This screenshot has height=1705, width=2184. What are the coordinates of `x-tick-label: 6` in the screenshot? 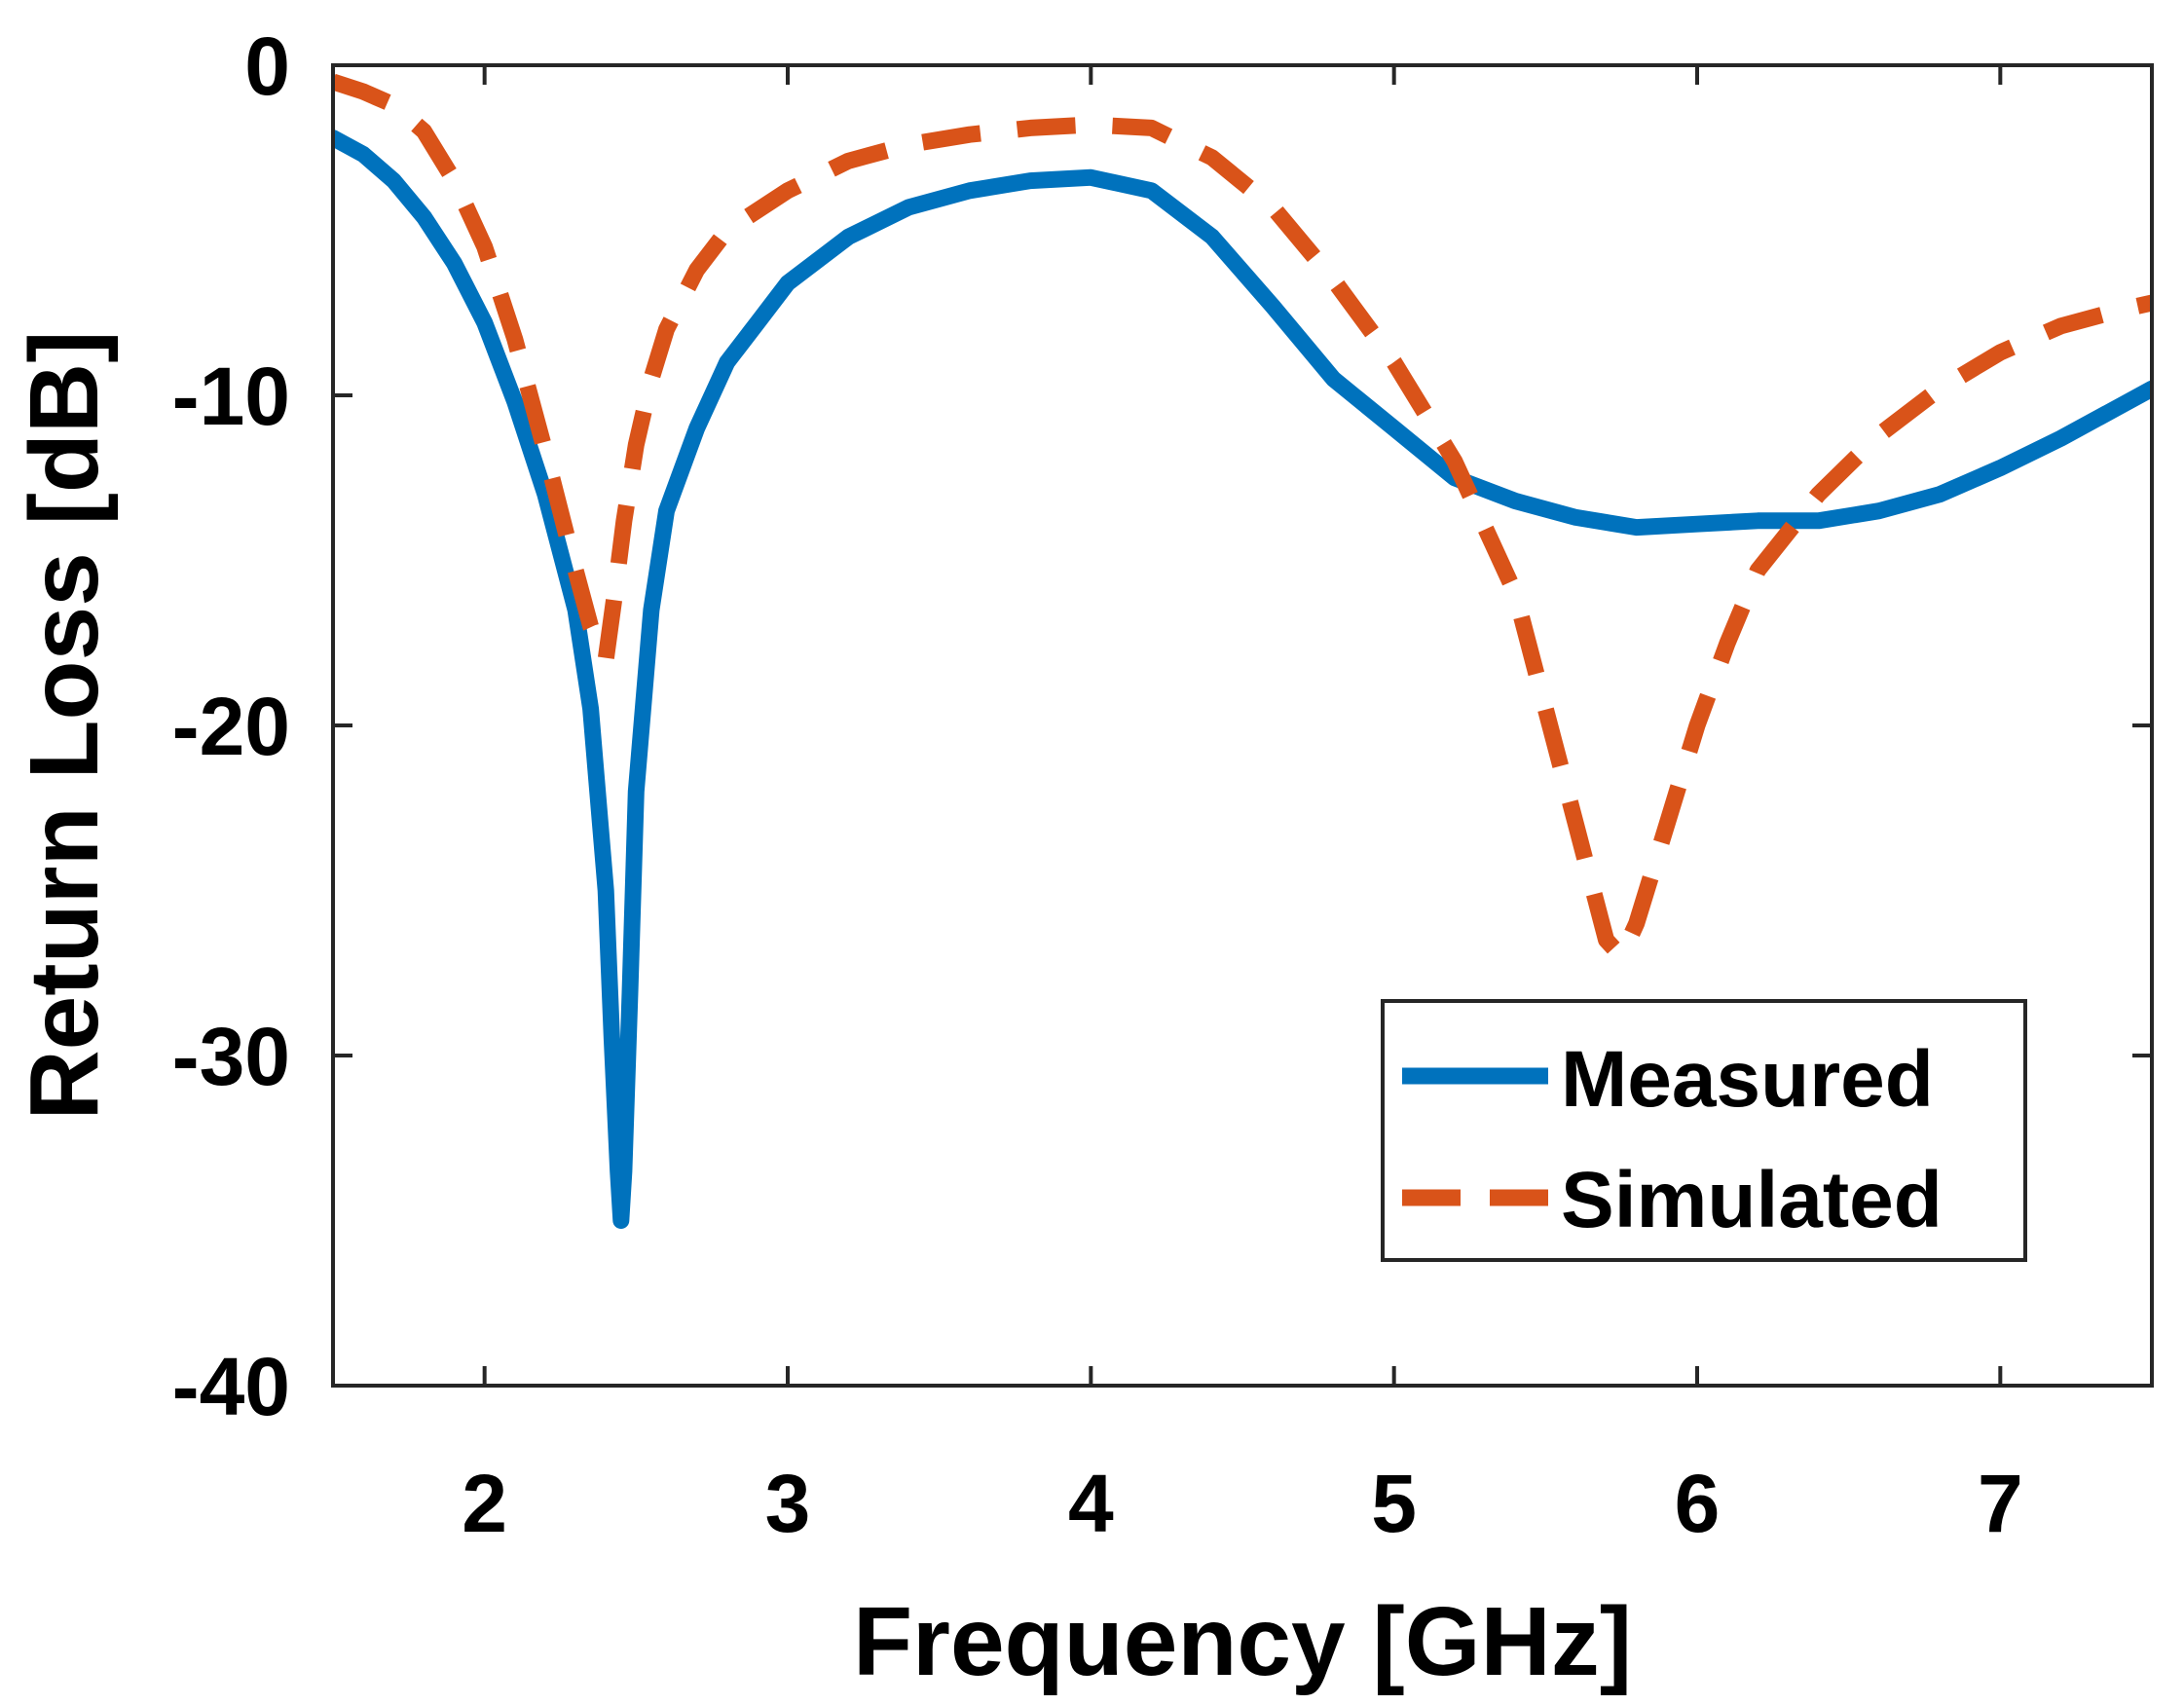 It's located at (1698, 1504).